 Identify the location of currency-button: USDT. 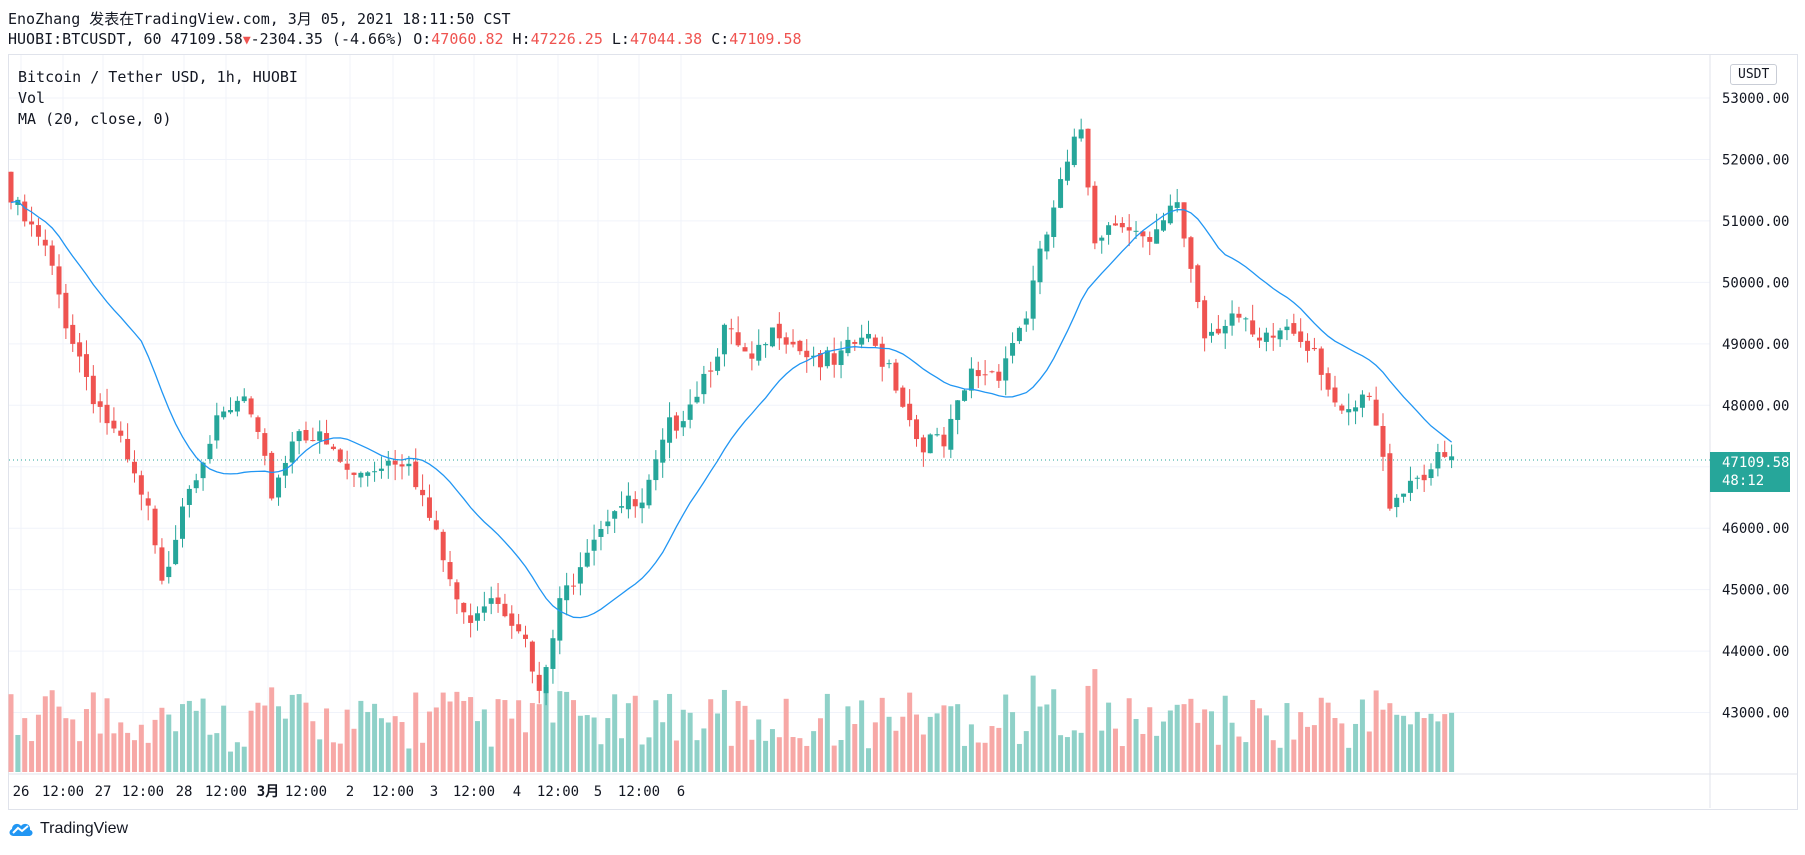
(1754, 74).